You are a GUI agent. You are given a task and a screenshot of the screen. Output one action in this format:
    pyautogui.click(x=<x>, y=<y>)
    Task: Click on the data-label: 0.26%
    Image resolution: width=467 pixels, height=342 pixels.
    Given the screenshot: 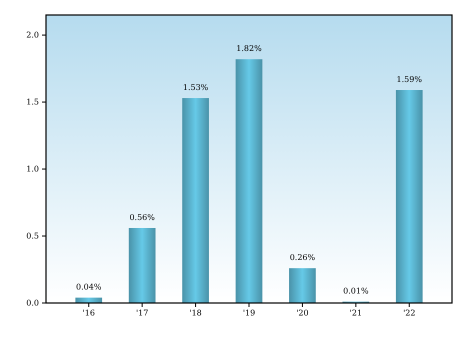 What is the action you would take?
    pyautogui.click(x=303, y=257)
    